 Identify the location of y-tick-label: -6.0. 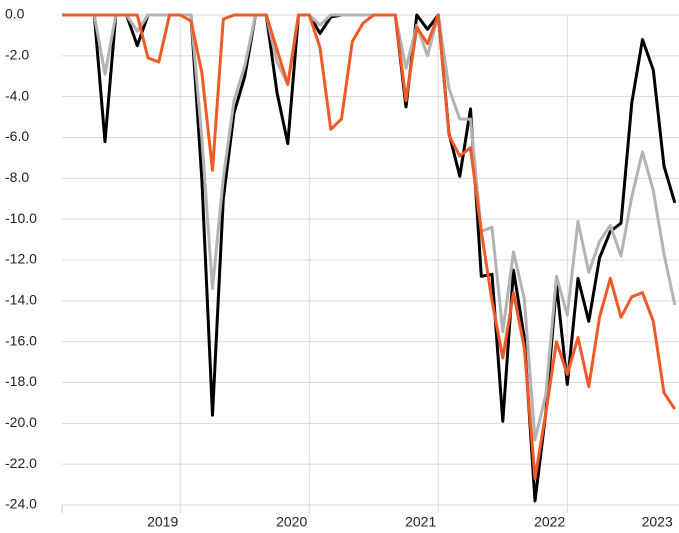
(17, 136).